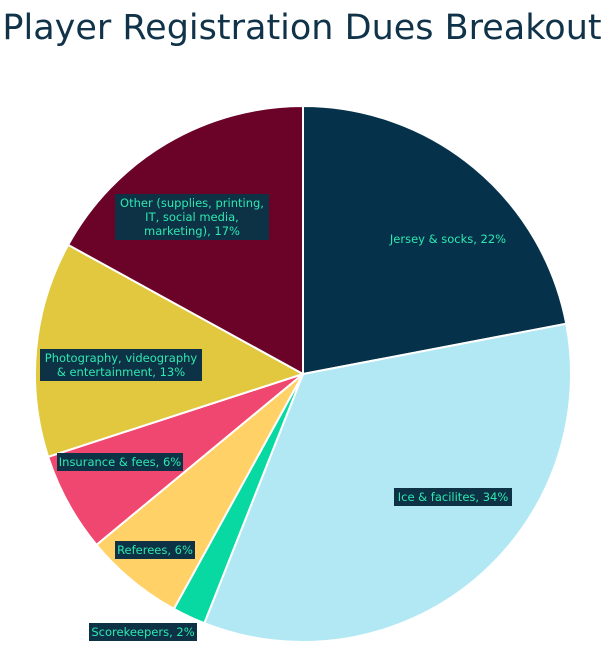  I want to click on pie-label-0: Jersey & socks, 22%, so click(447, 239).